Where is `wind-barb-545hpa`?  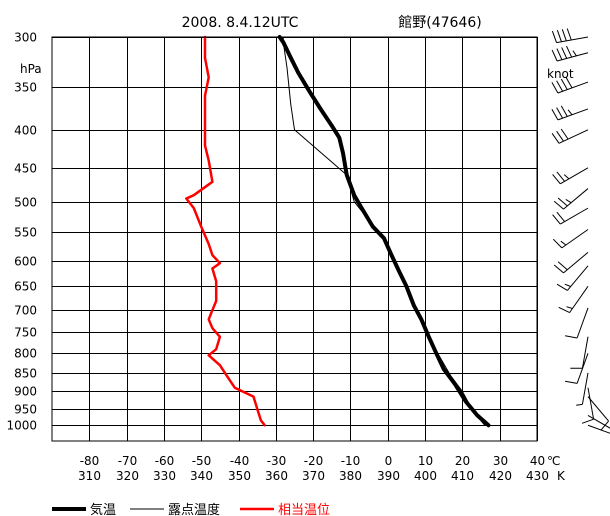
wind-barb-545hpa is located at coordinates (570, 239).